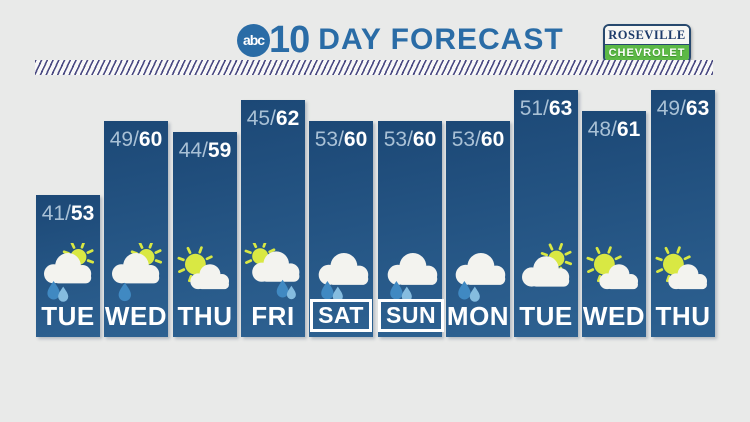 Image resolution: width=750 pixels, height=422 pixels. What do you see at coordinates (82, 213) in the screenshot?
I see `high-temp: 53` at bounding box center [82, 213].